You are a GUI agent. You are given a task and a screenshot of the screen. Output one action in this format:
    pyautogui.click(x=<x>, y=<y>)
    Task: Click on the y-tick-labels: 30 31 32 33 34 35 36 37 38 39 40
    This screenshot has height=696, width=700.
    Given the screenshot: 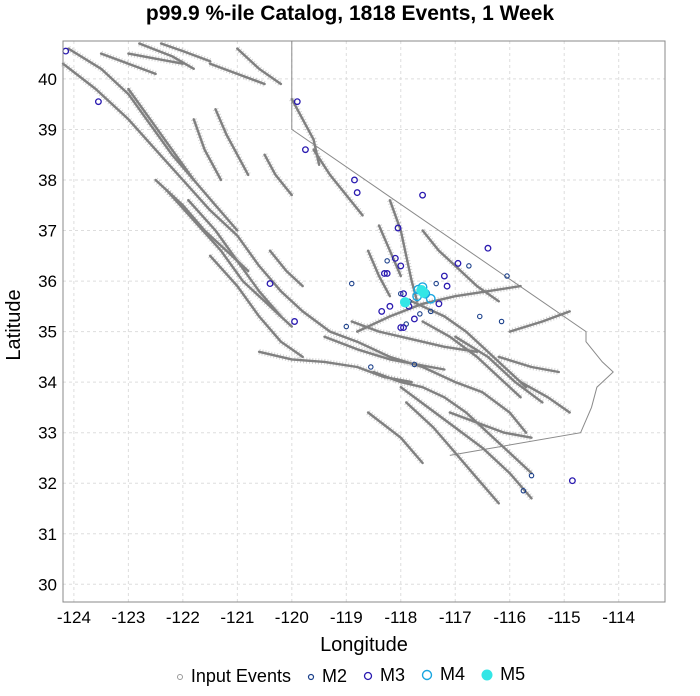 What is the action you would take?
    pyautogui.click(x=47, y=332)
    